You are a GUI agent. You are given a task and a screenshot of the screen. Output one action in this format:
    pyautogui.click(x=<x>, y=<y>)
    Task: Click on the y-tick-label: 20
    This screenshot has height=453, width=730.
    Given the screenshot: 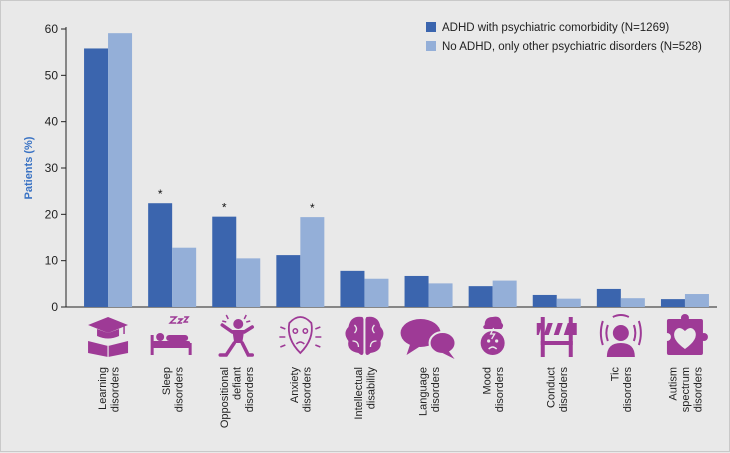 What is the action you would take?
    pyautogui.click(x=52, y=214)
    